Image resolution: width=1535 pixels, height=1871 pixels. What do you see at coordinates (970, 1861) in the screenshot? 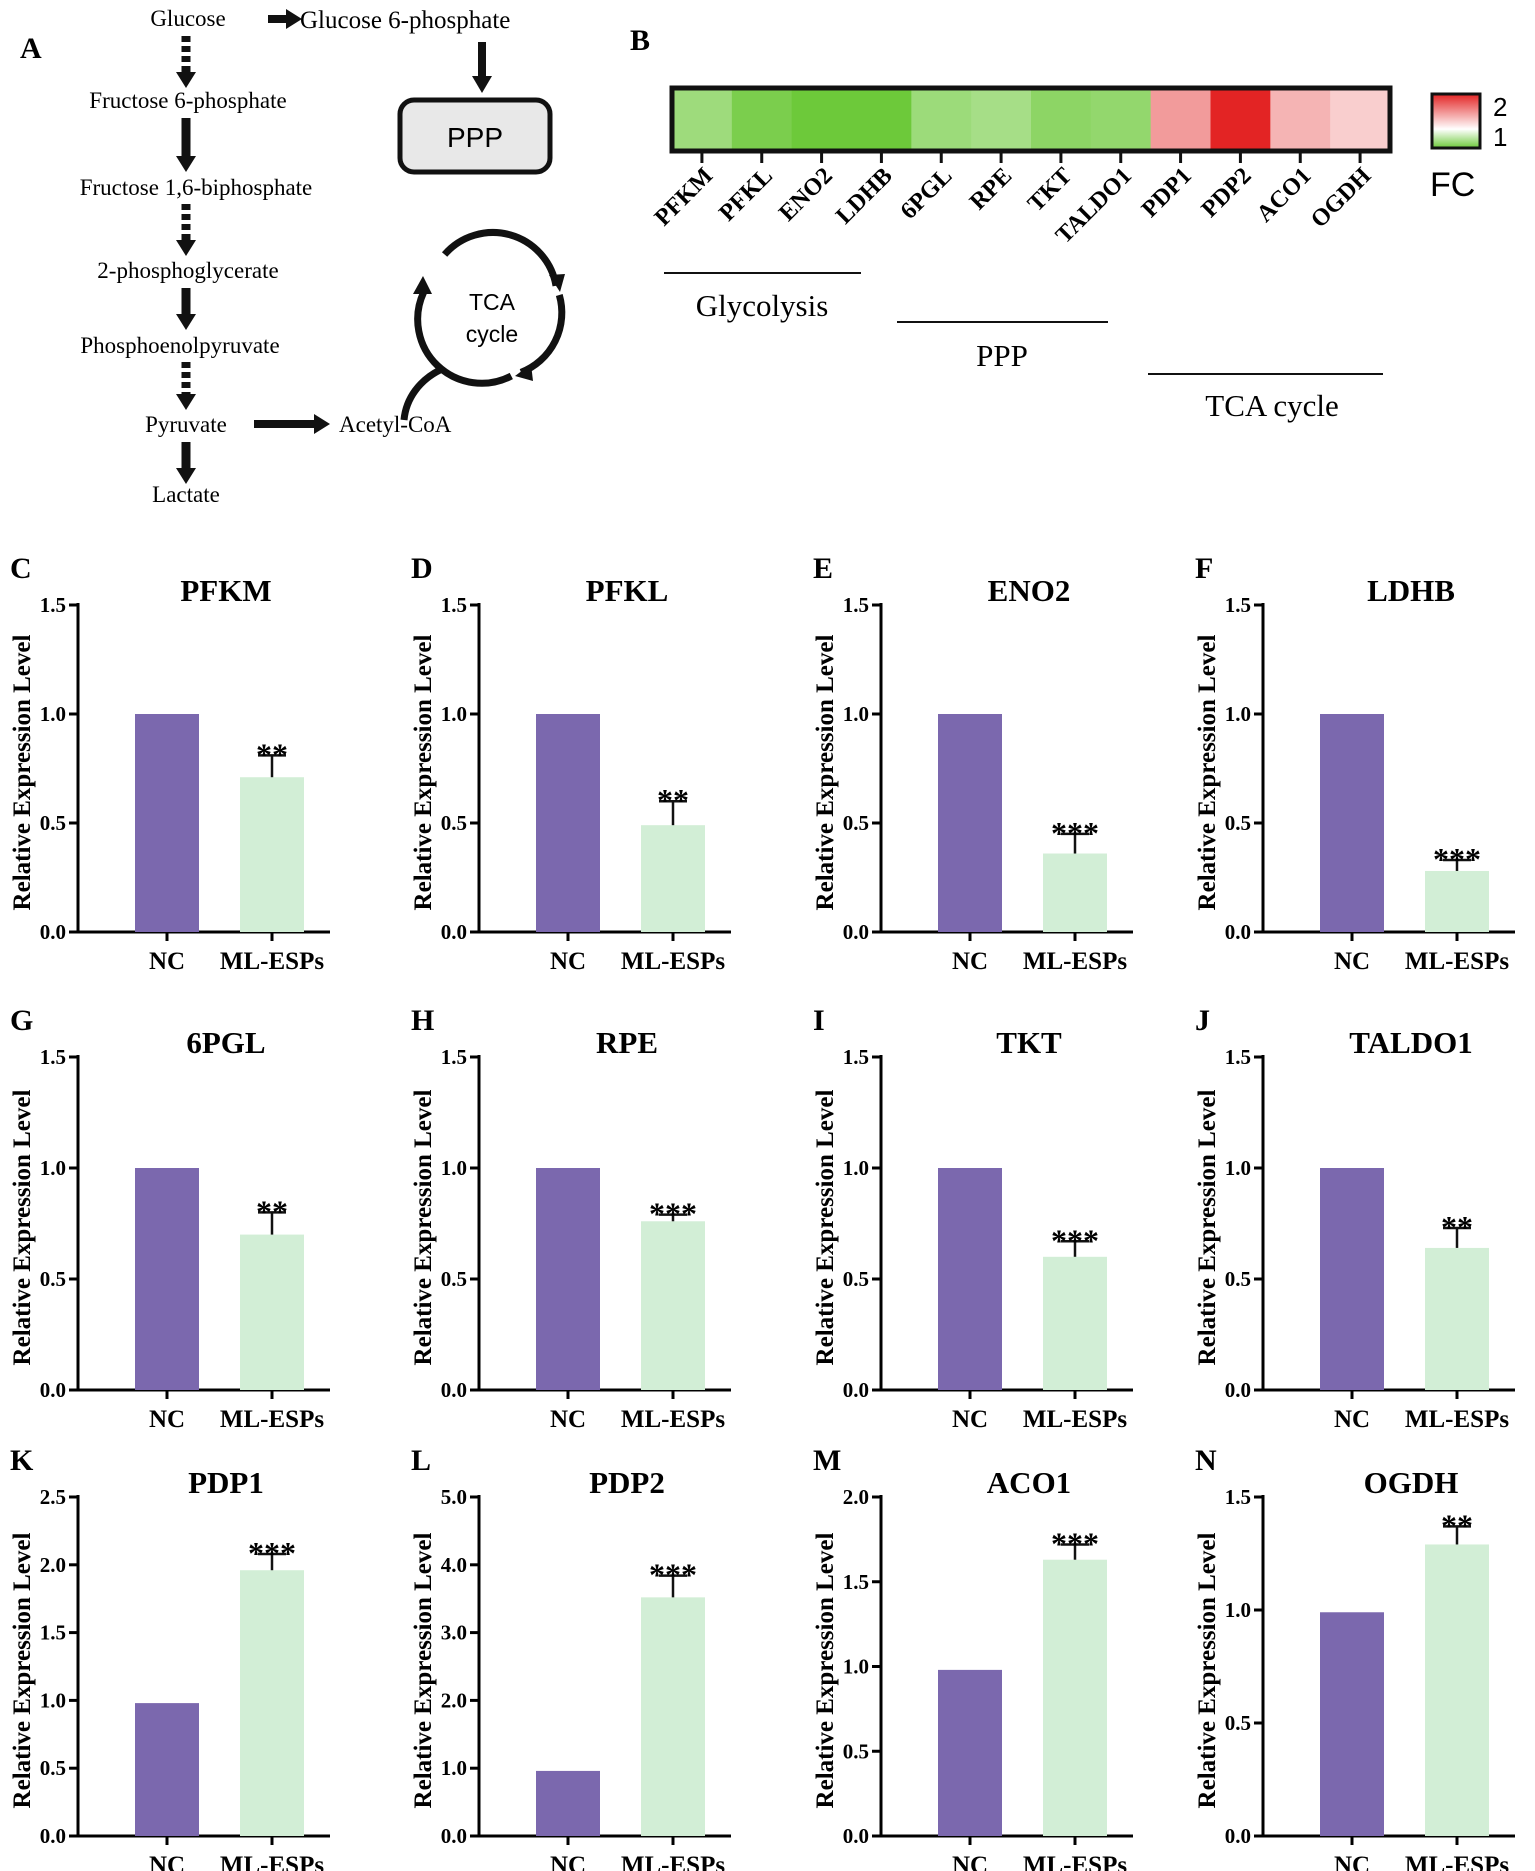
I see `x-tick-label-aco1-nc: NC` at bounding box center [970, 1861].